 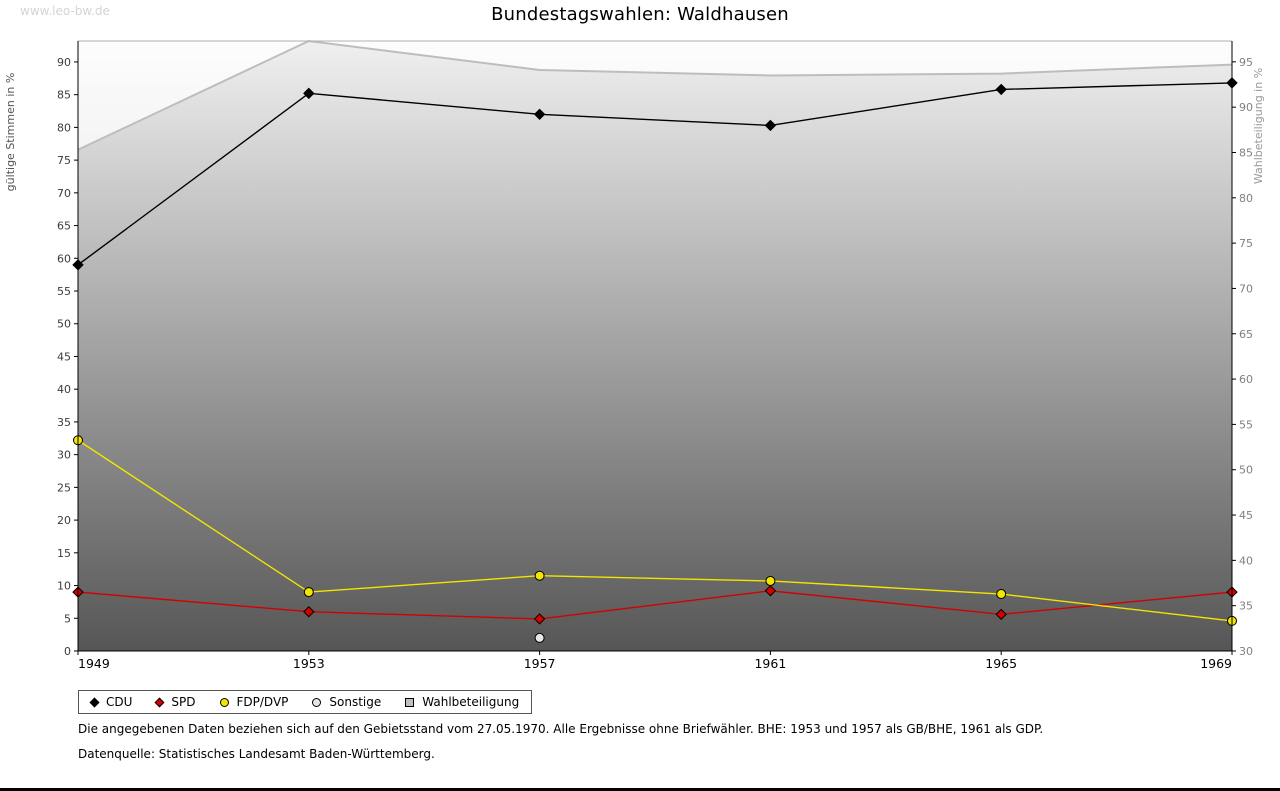 What do you see at coordinates (224, 702) in the screenshot?
I see `legend-circle-marker-fdp-dvp` at bounding box center [224, 702].